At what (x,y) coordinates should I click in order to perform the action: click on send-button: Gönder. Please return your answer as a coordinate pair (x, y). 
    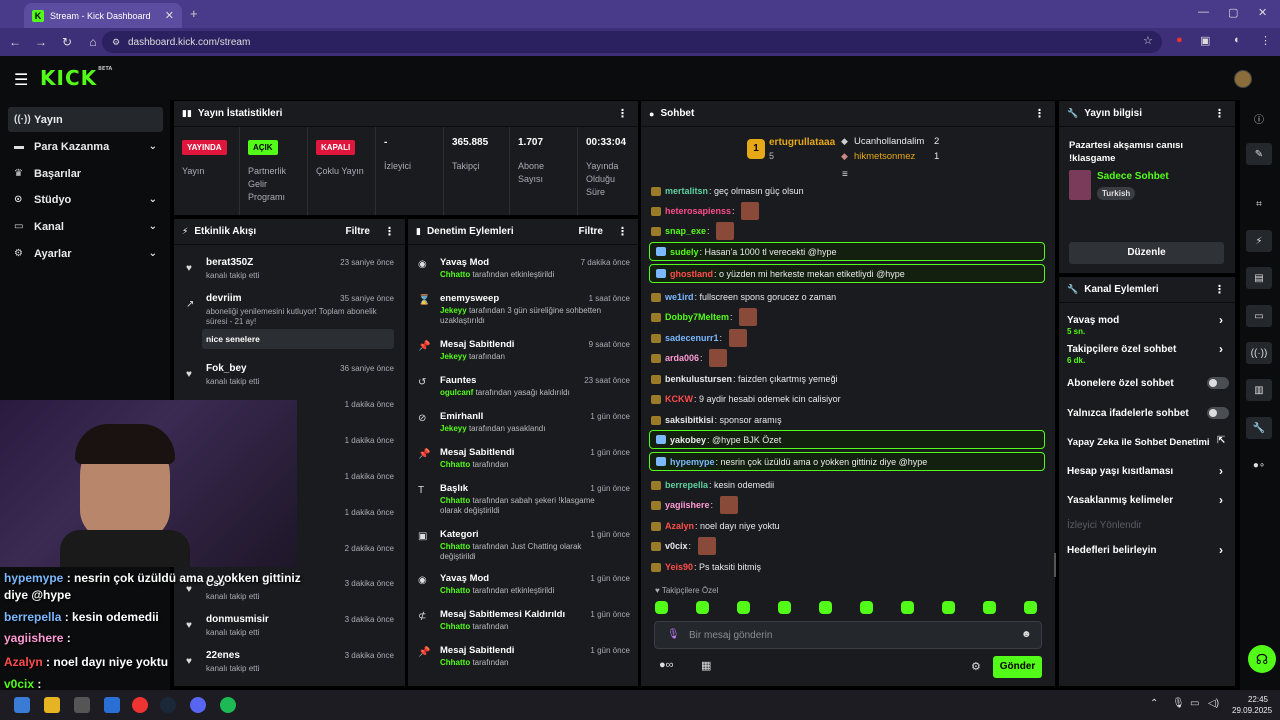
    Looking at the image, I should click on (1017, 667).